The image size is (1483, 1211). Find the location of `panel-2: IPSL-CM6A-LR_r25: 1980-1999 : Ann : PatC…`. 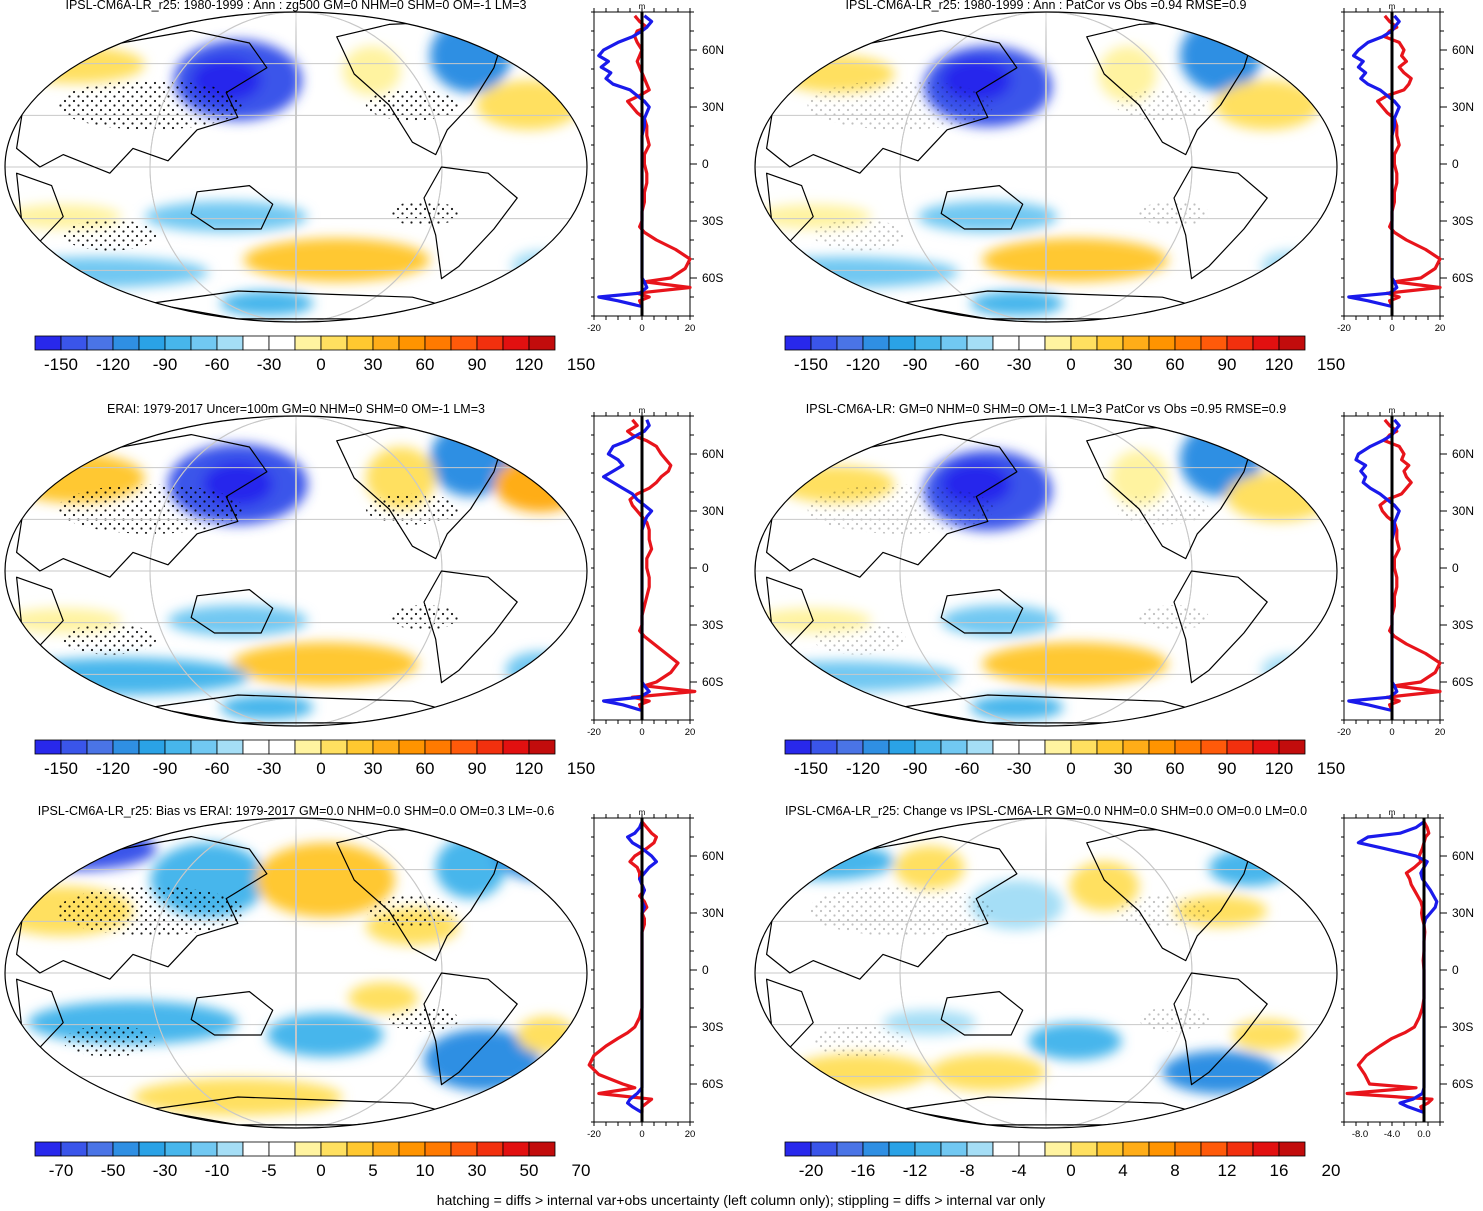

panel-2: IPSL-CM6A-LR_r25: 1980-1999 : Ann : PatC… is located at coordinates (1114, 187).